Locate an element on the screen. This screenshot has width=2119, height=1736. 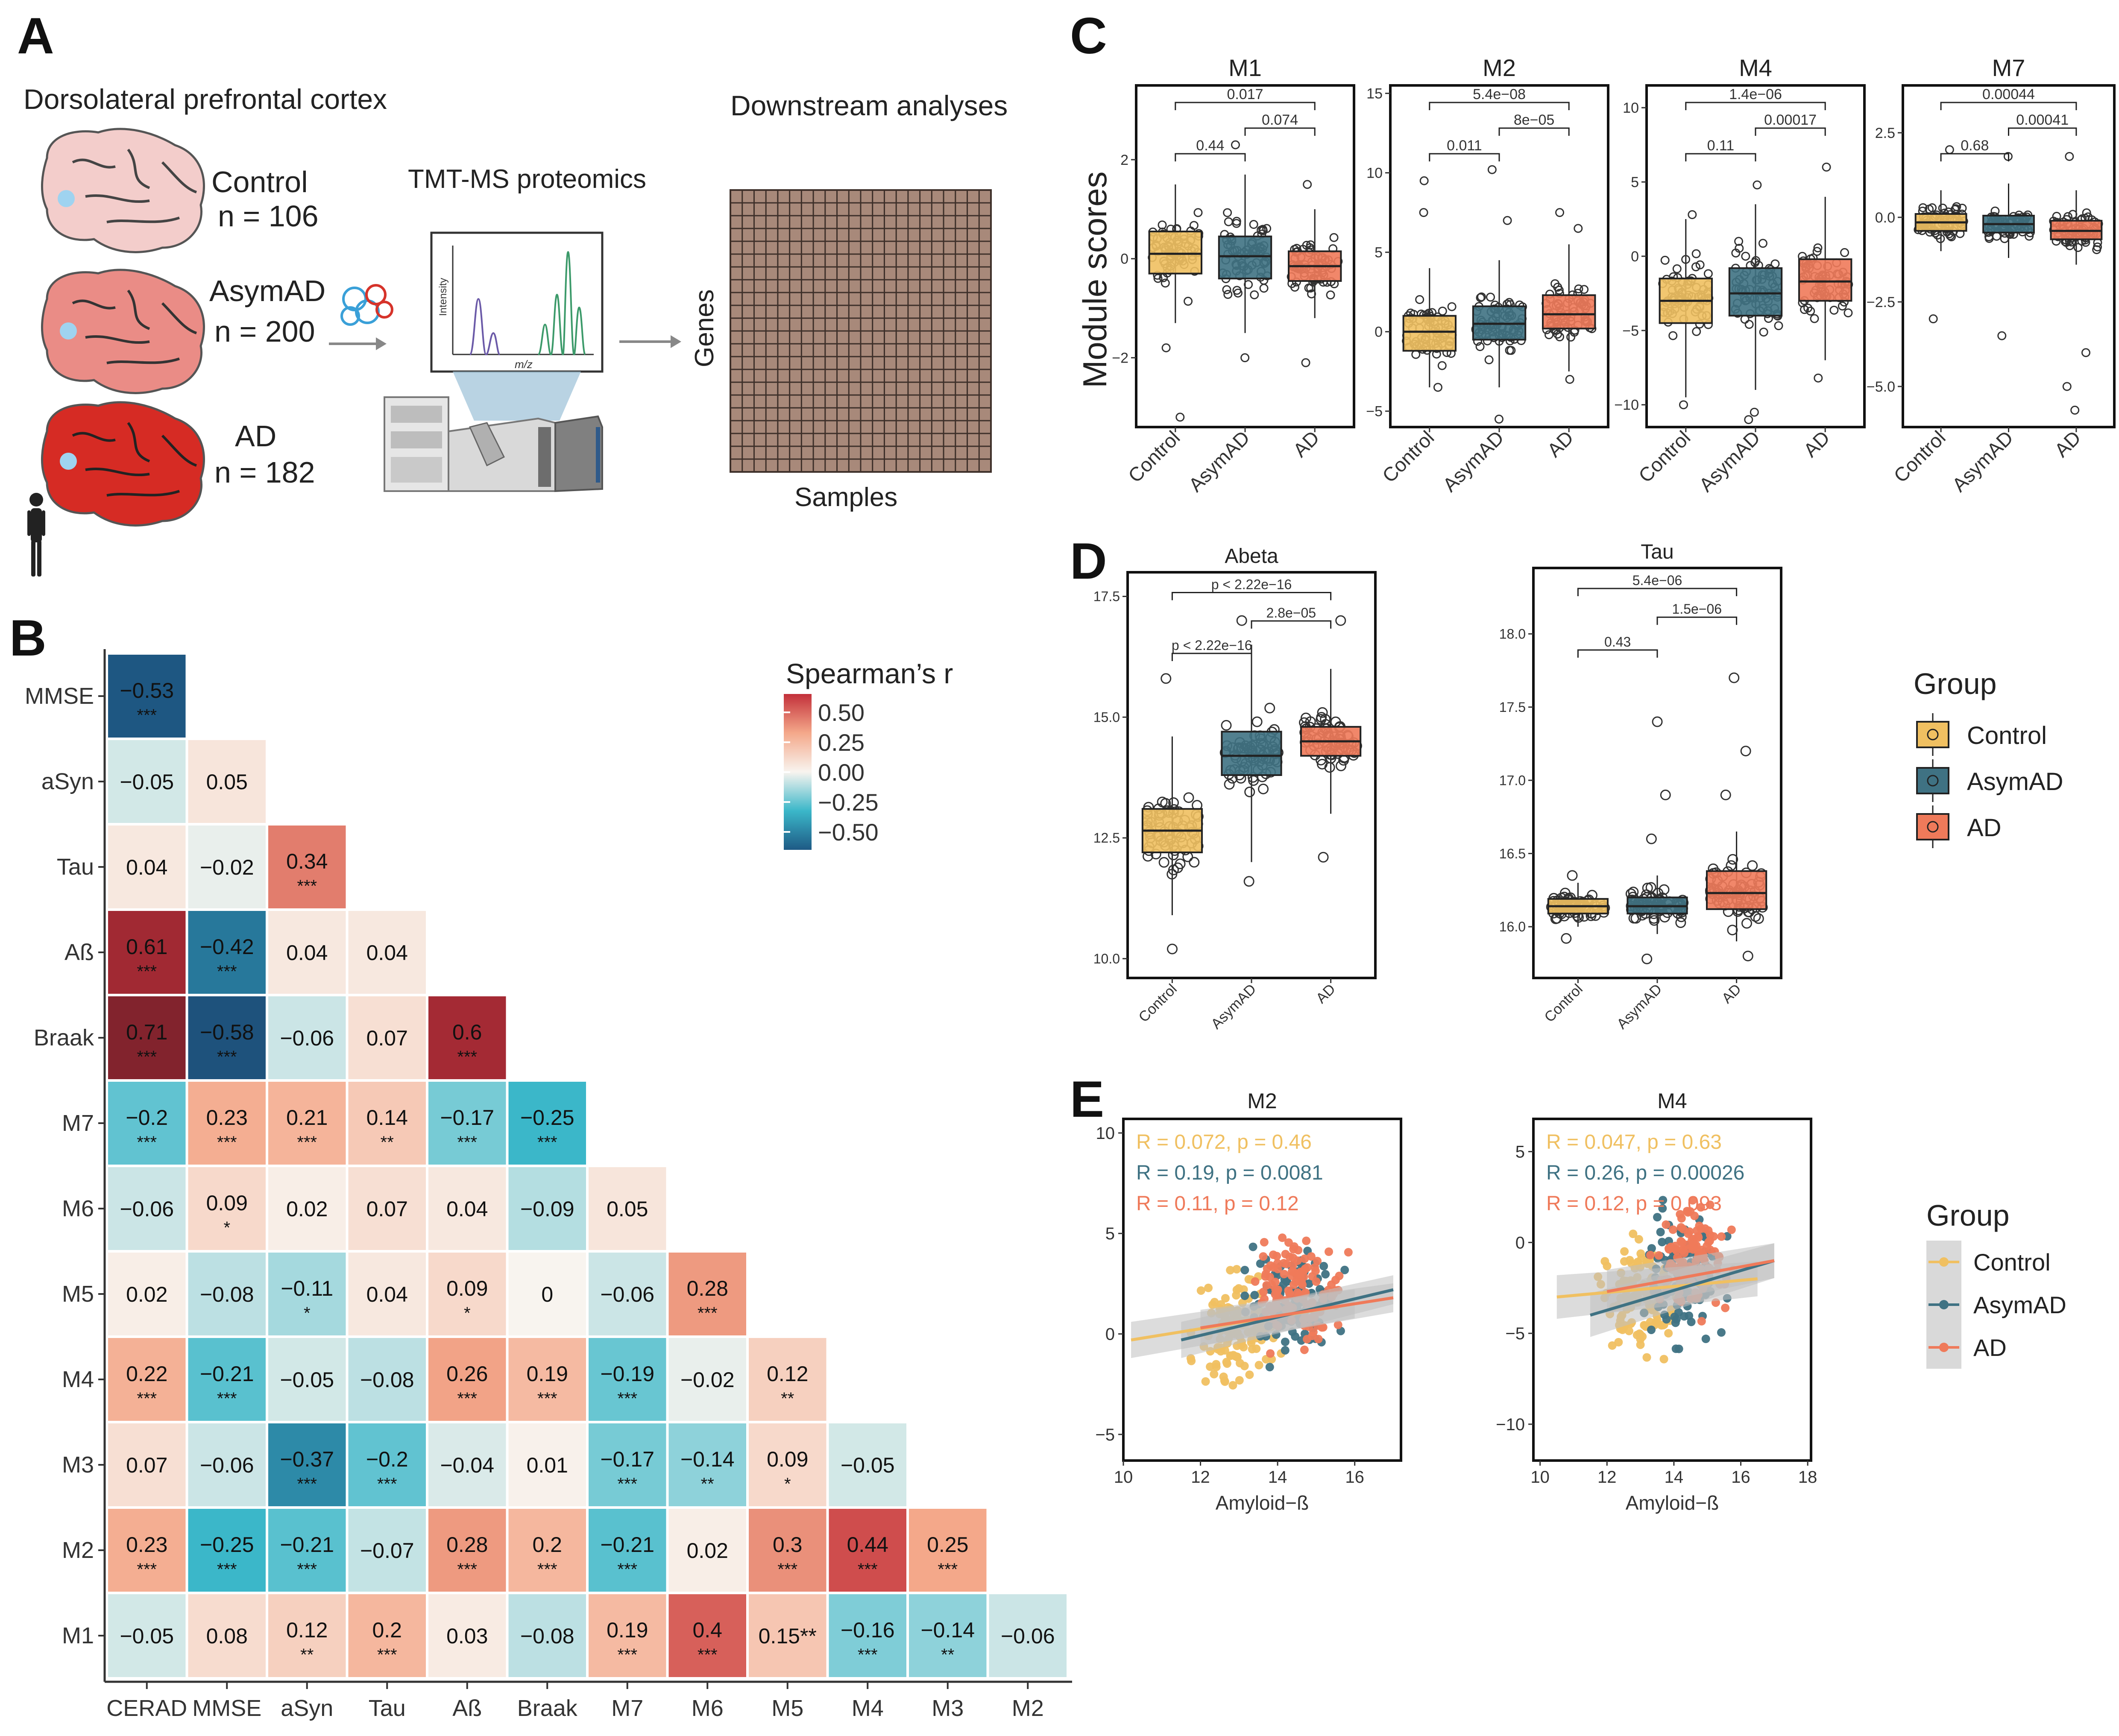
heatmap-col-label: Tau is located at coordinates (387, 1708).